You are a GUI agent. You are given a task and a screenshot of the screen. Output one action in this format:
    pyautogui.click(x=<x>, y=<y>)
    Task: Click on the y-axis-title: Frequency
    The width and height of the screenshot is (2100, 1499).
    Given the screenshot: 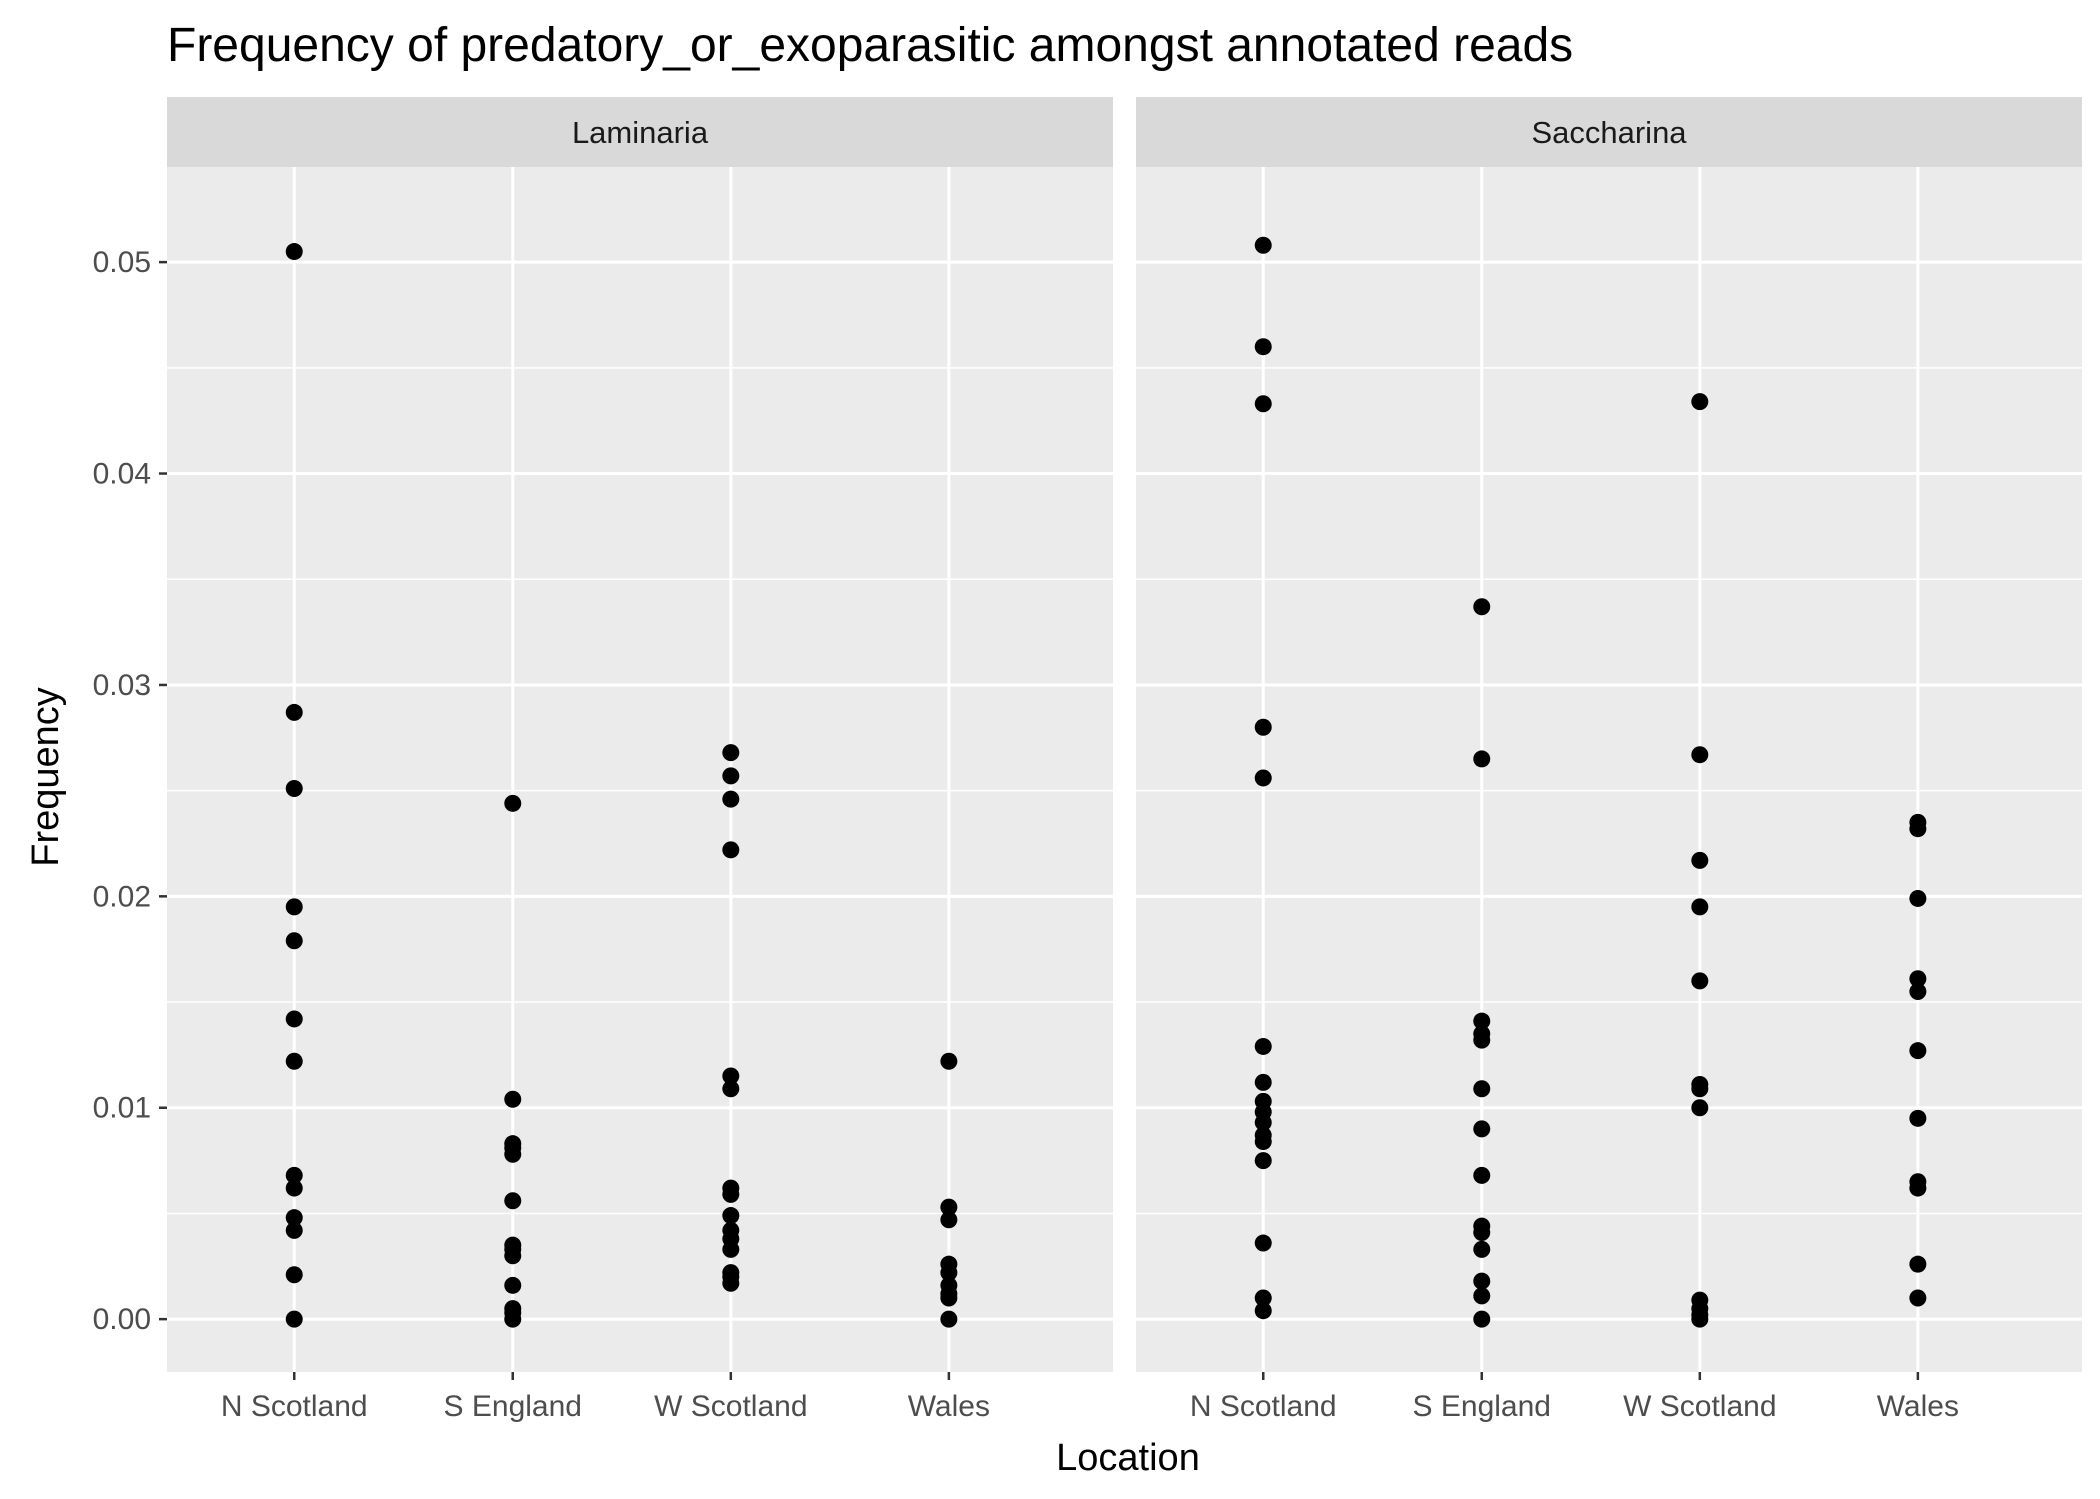 What is the action you would take?
    pyautogui.click(x=46, y=777)
    